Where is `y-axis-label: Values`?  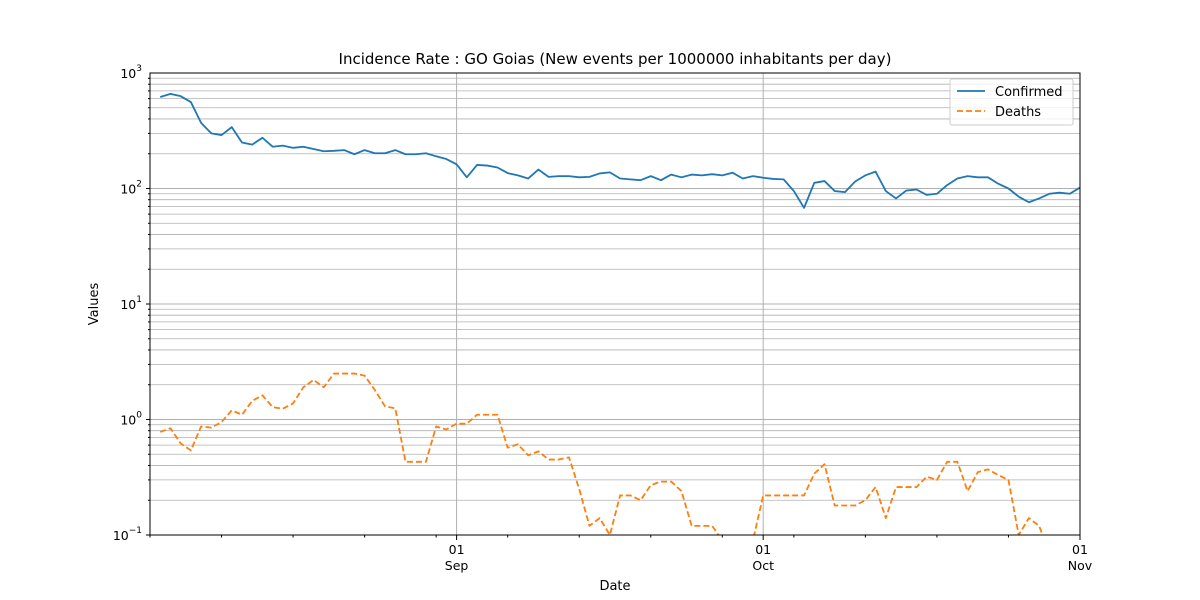 y-axis-label: Values is located at coordinates (94, 304).